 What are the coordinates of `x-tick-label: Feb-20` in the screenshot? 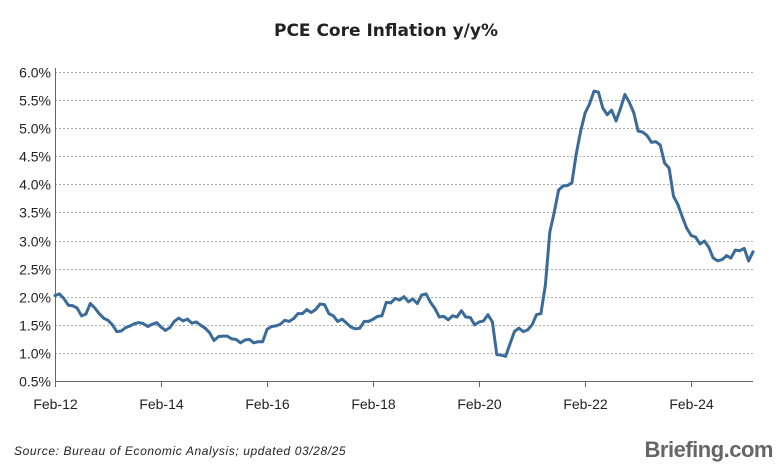 It's located at (479, 404).